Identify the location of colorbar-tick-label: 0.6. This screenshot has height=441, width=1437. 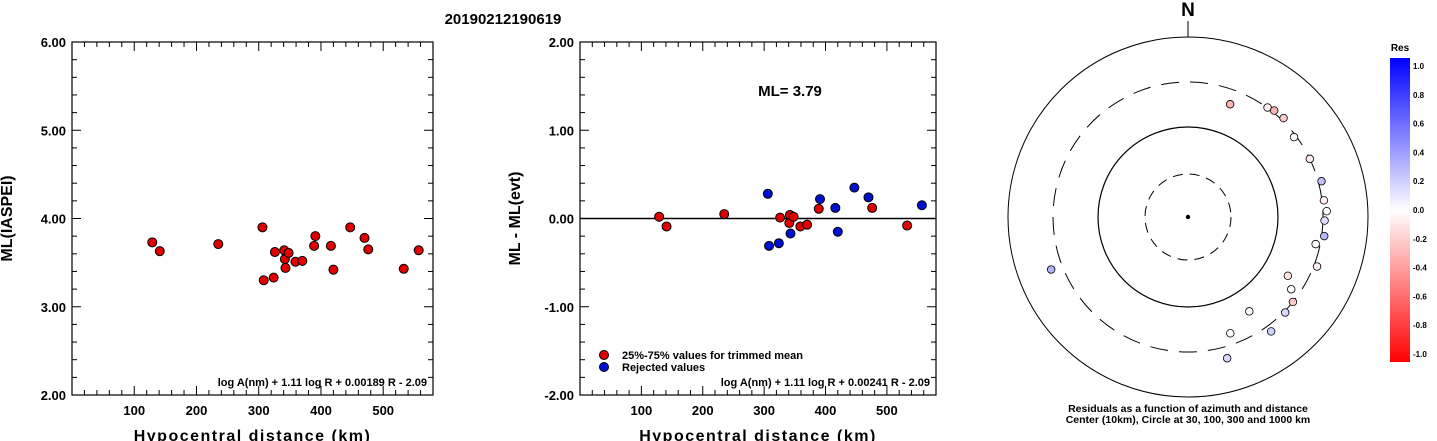
(1419, 124).